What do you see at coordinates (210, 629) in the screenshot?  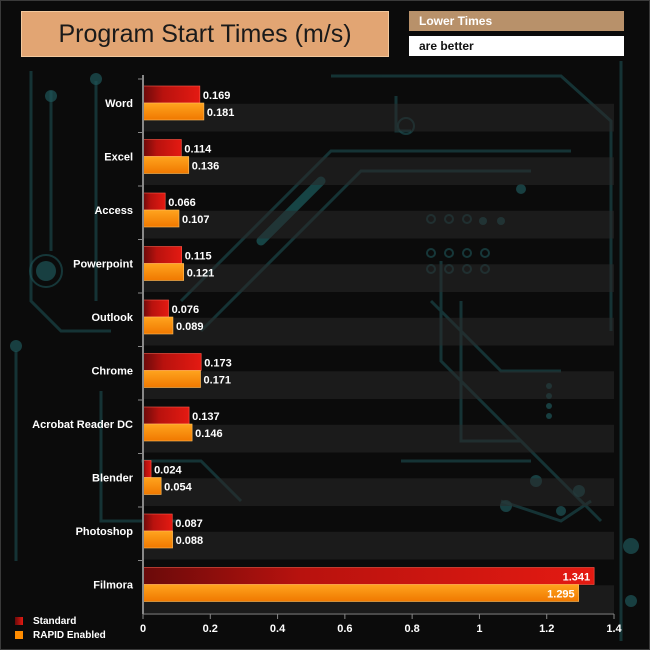 I see `x-tick-label: 0.2` at bounding box center [210, 629].